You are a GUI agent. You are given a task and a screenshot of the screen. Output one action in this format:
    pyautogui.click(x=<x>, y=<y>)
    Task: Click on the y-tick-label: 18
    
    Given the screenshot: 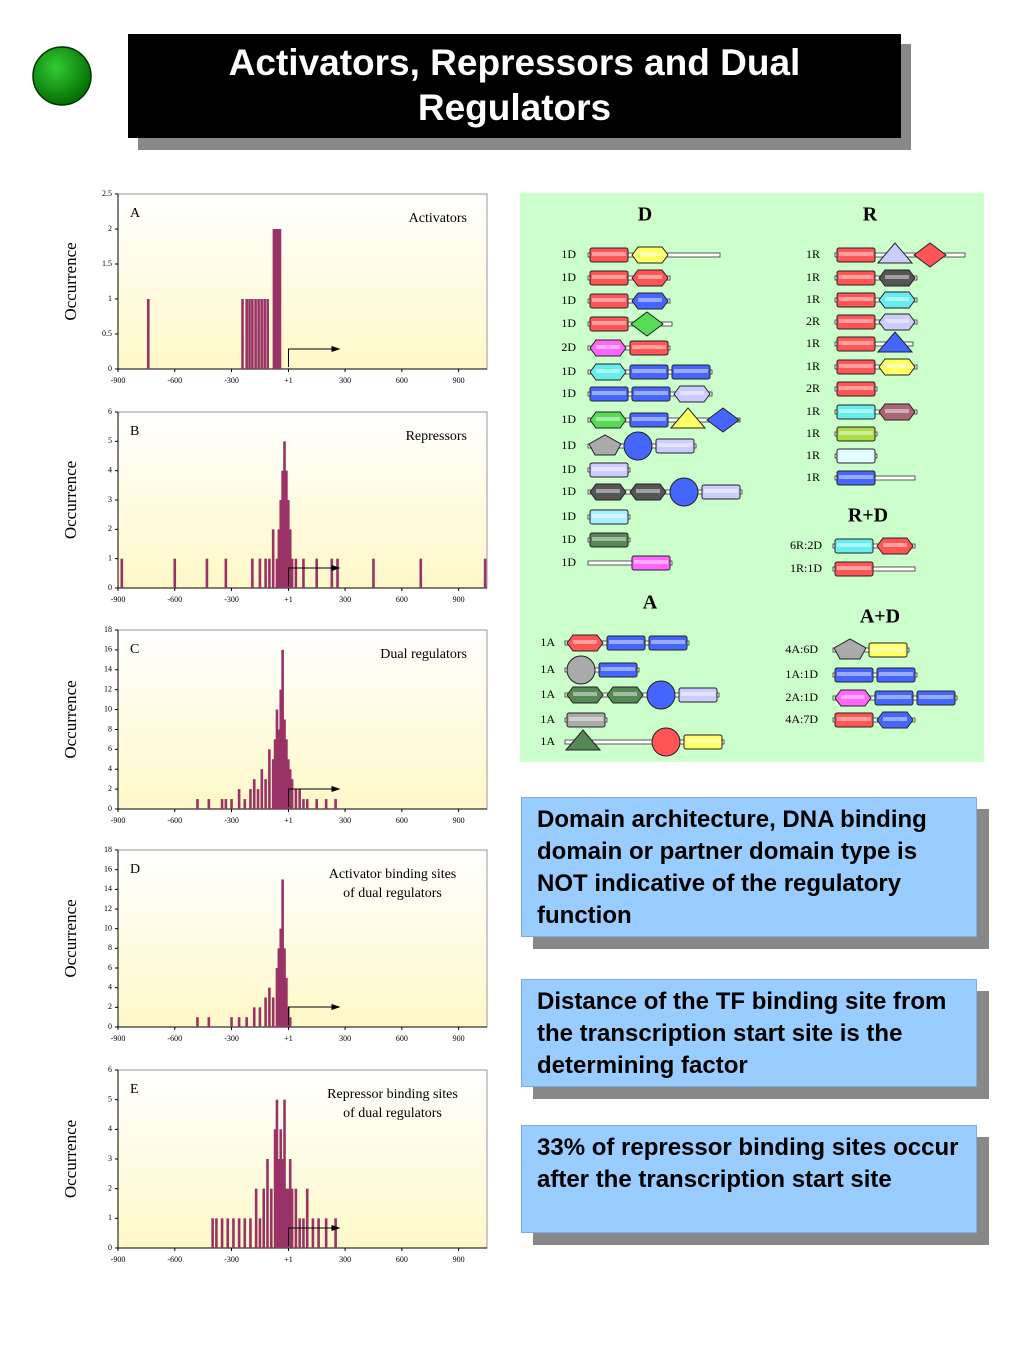 What is the action you would take?
    pyautogui.click(x=108, y=629)
    